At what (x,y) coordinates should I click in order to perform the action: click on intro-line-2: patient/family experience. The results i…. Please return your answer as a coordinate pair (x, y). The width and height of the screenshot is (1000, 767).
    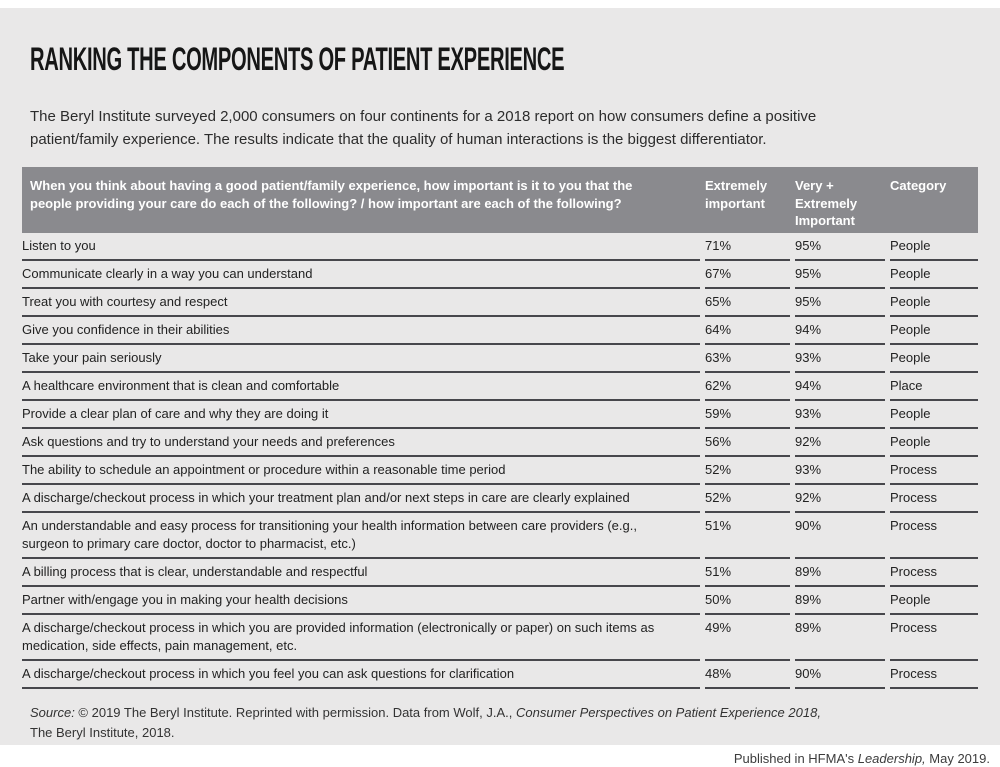
    Looking at the image, I should click on (398, 139).